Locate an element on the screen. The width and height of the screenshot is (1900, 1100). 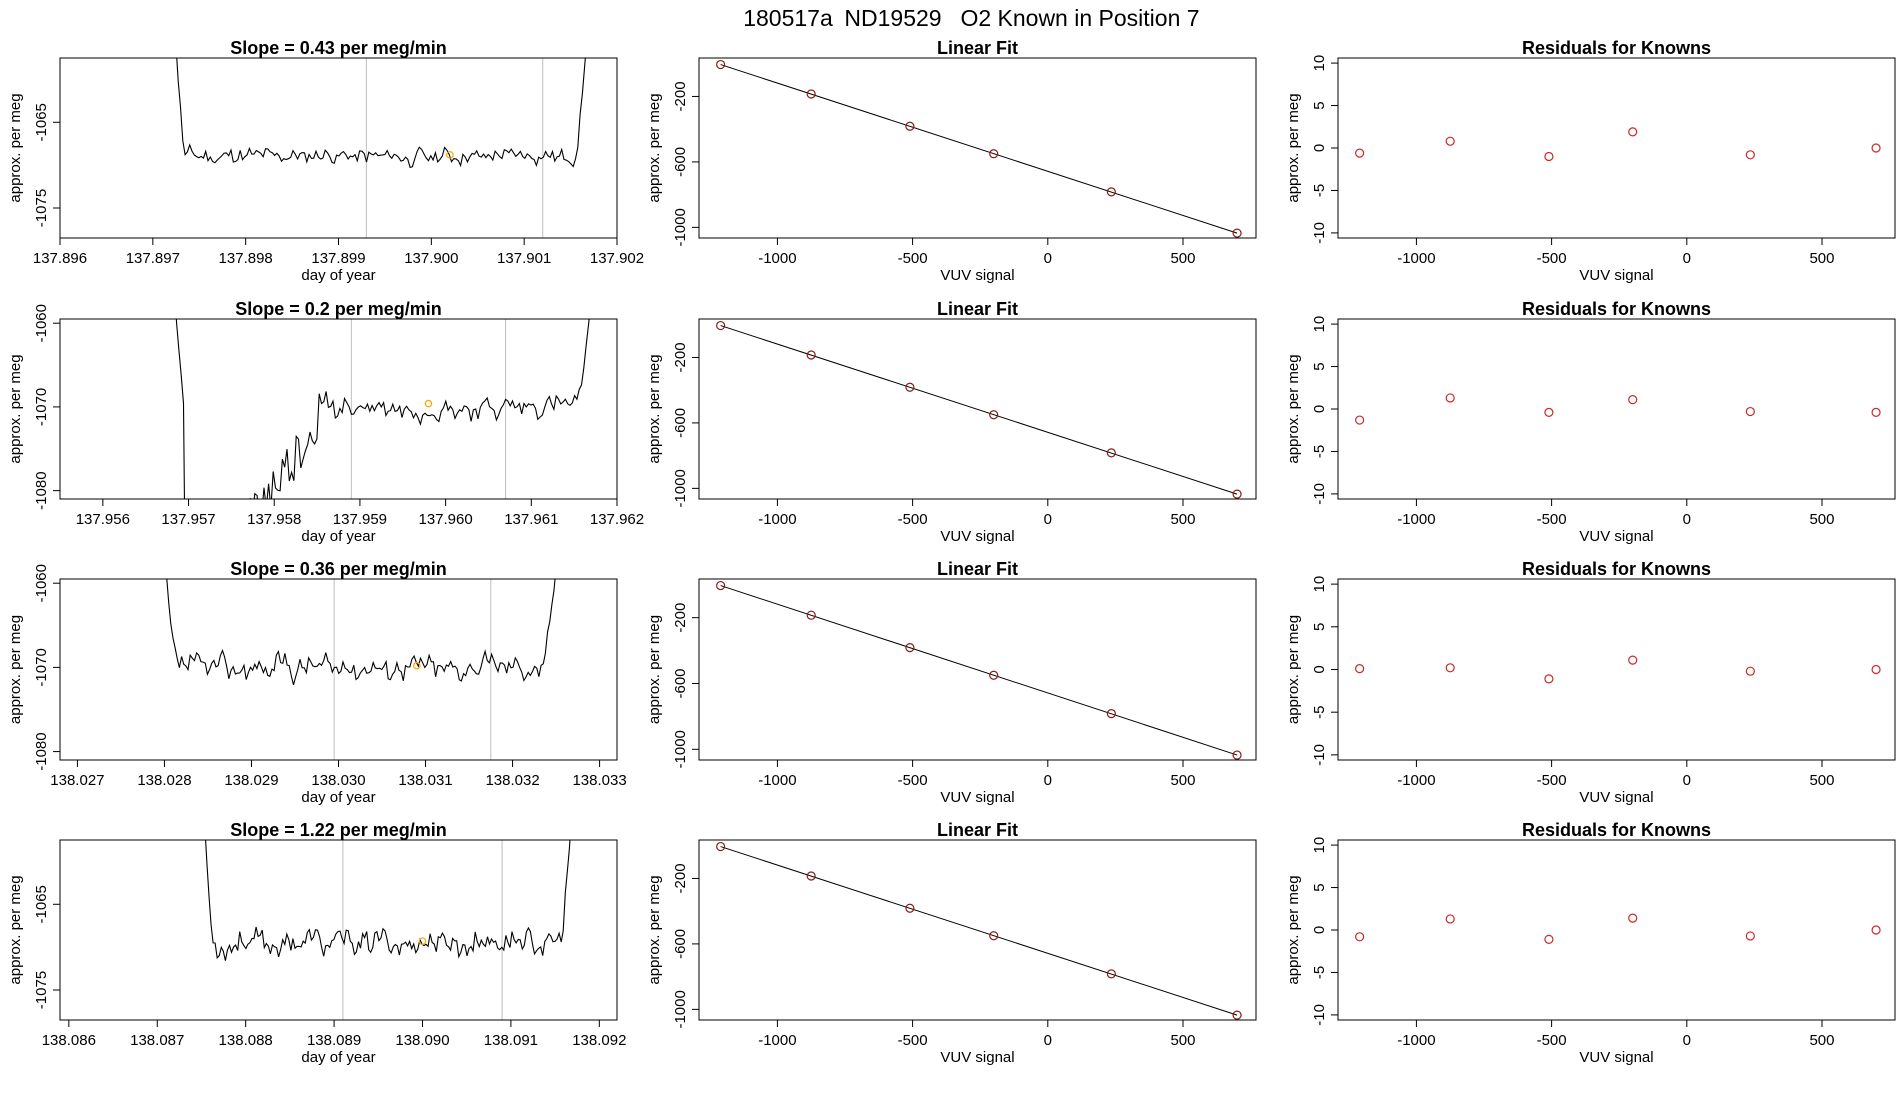
x-tick-label: 137.960 is located at coordinates (445, 519).